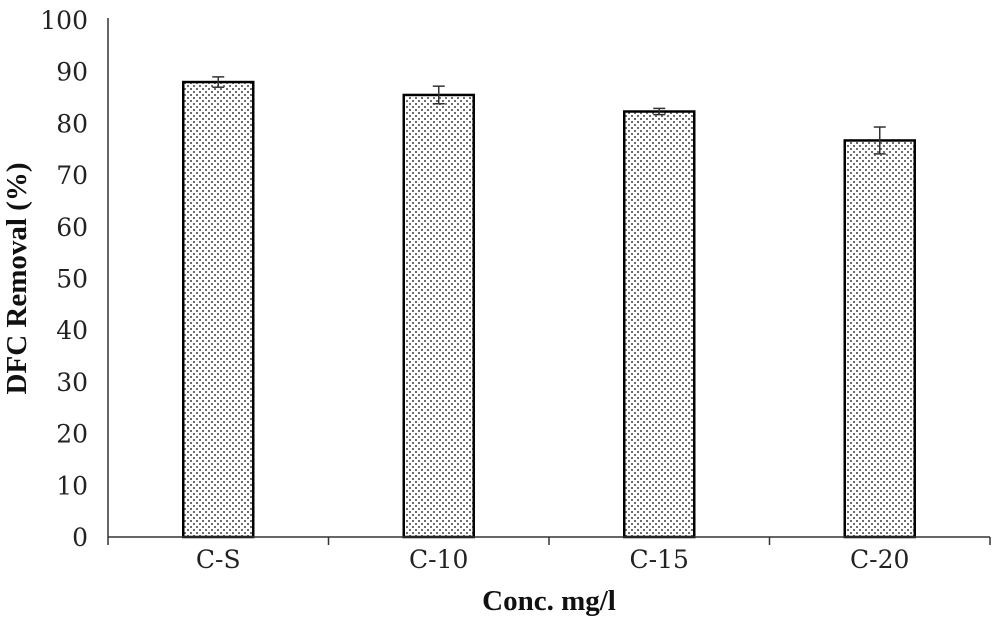 The width and height of the screenshot is (1000, 625). I want to click on y-tick-label: 0, so click(80, 537).